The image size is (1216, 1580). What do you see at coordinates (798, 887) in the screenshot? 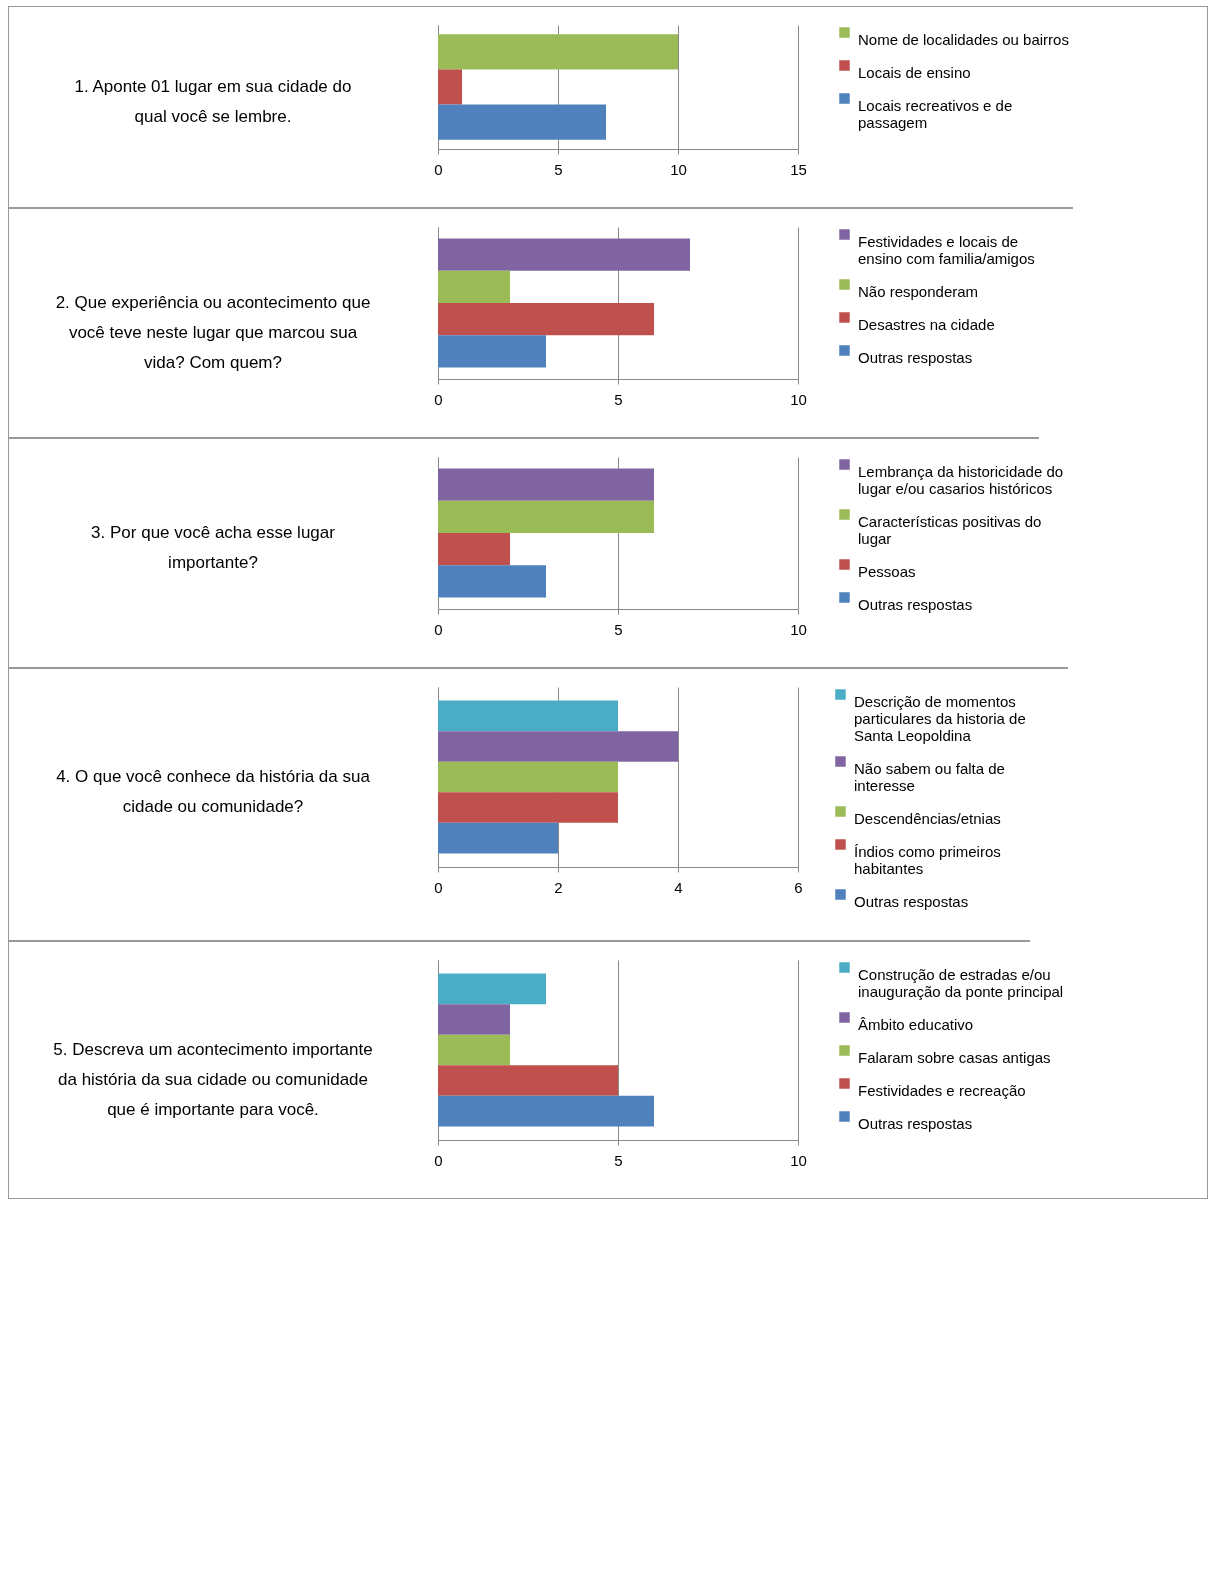
I see `x-tick-label: 6` at bounding box center [798, 887].